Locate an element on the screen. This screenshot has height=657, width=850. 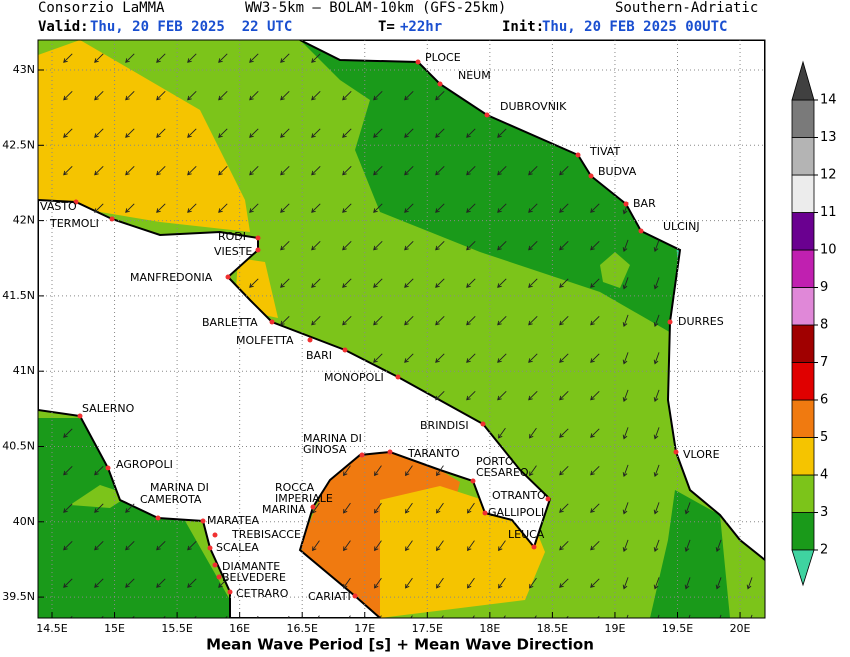
city-label: RODI is located at coordinates (232, 236).